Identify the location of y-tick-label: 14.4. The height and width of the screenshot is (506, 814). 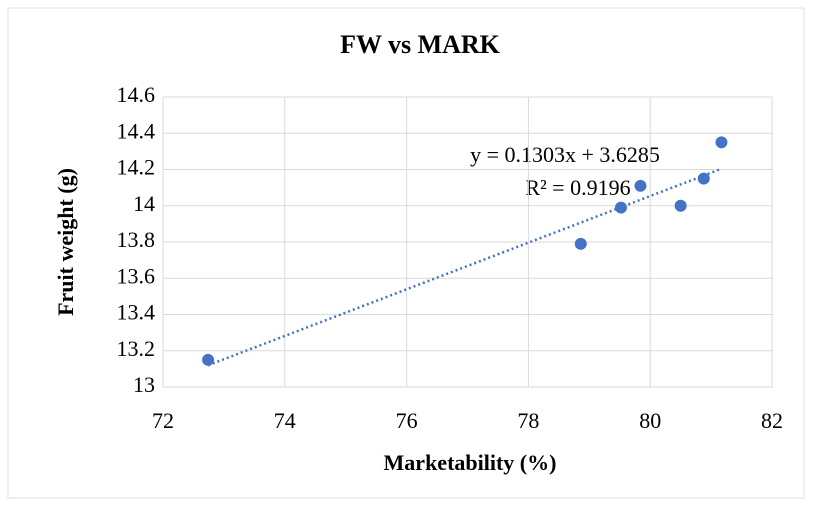
(136, 130).